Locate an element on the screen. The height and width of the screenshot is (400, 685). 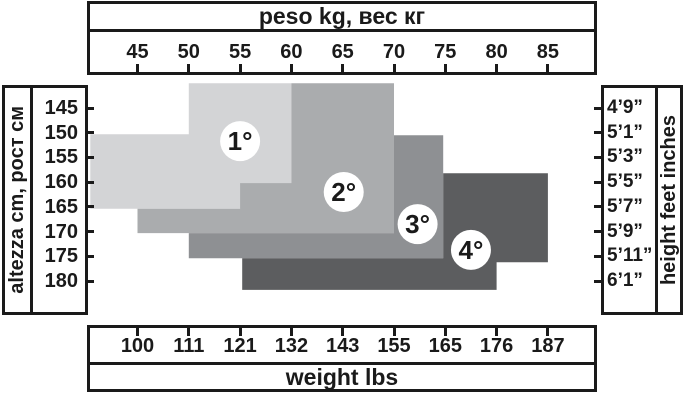
inches-tick-label: 5’3” is located at coordinates (625, 157).